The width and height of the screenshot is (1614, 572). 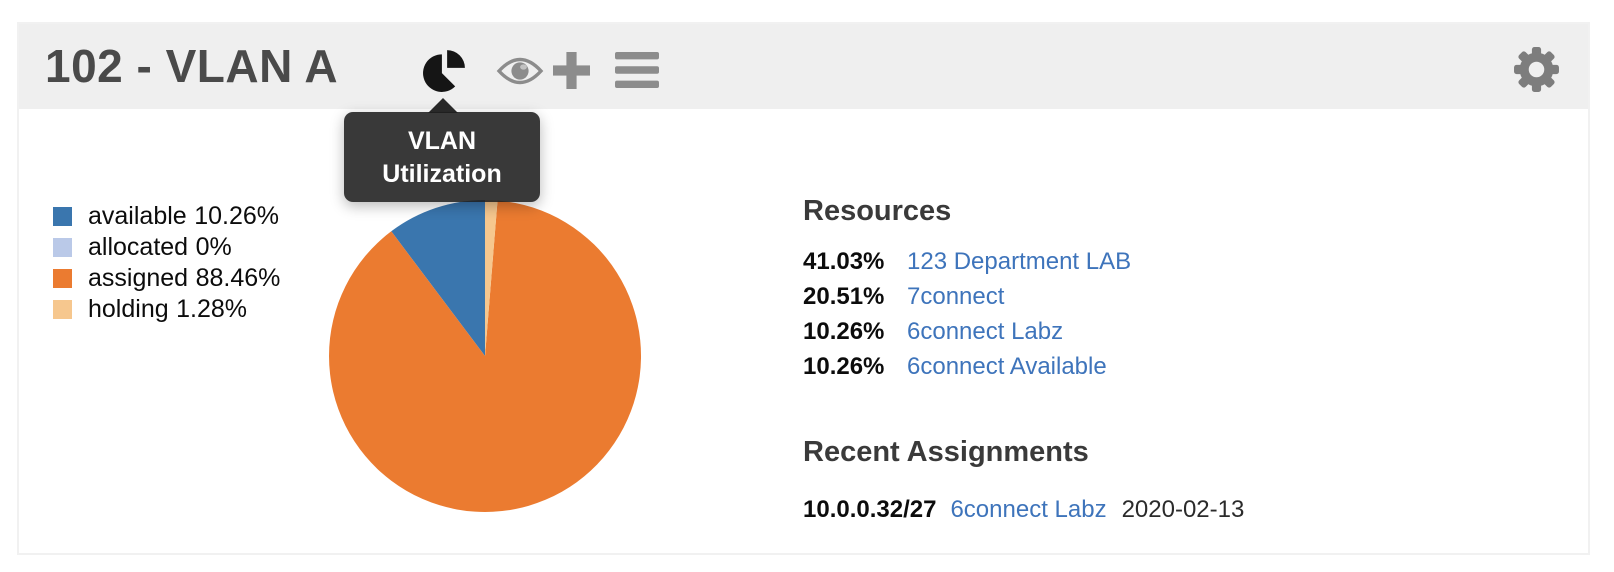 I want to click on resource-link: 123 Department LAB, so click(x=1019, y=261).